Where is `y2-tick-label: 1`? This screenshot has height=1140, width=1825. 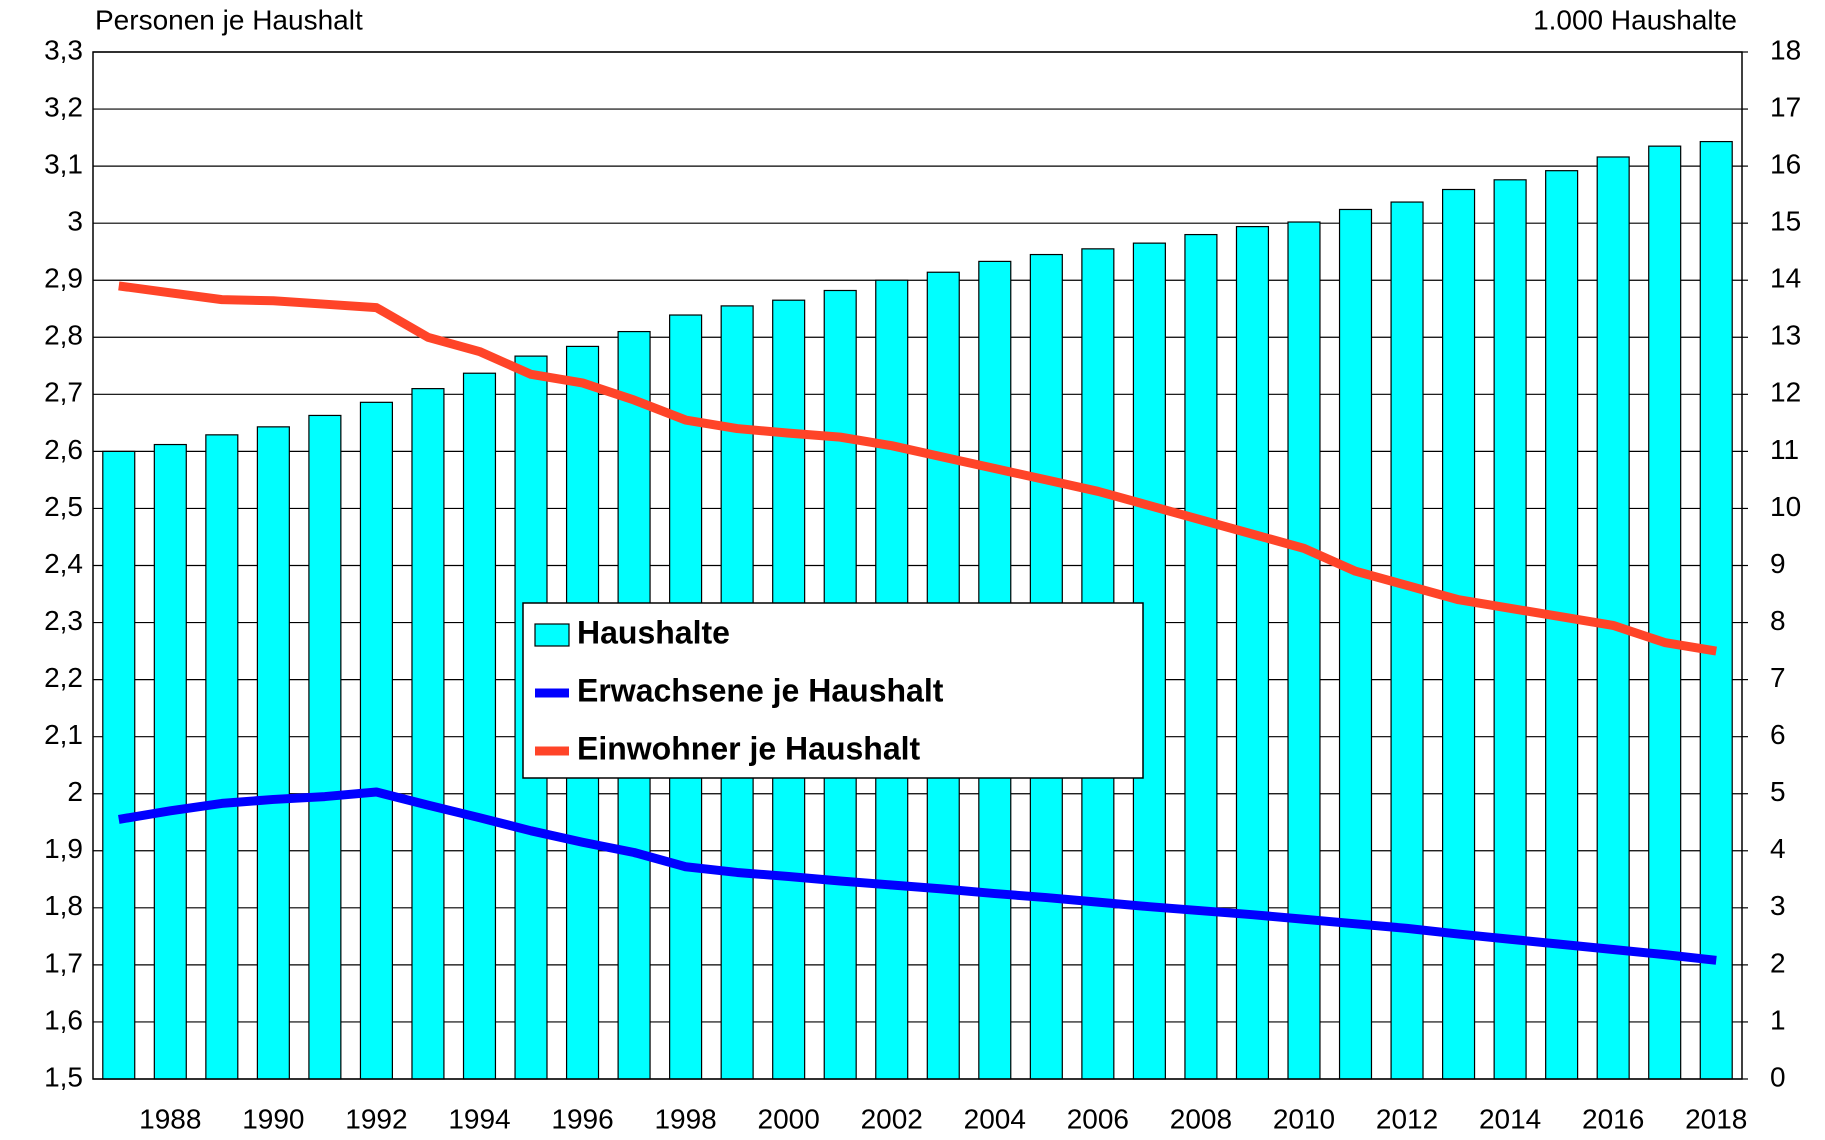 y2-tick-label: 1 is located at coordinates (1778, 1019).